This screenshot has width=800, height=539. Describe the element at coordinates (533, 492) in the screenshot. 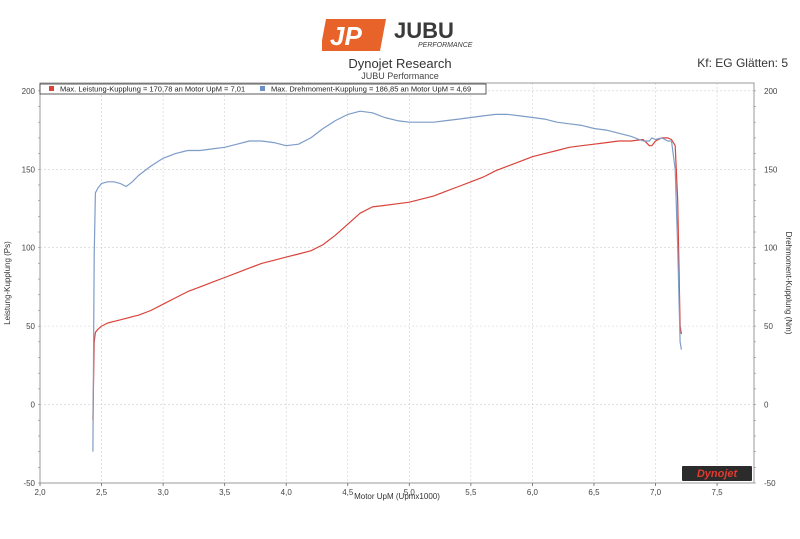

I see `x-tick-label: 6,0` at that location.